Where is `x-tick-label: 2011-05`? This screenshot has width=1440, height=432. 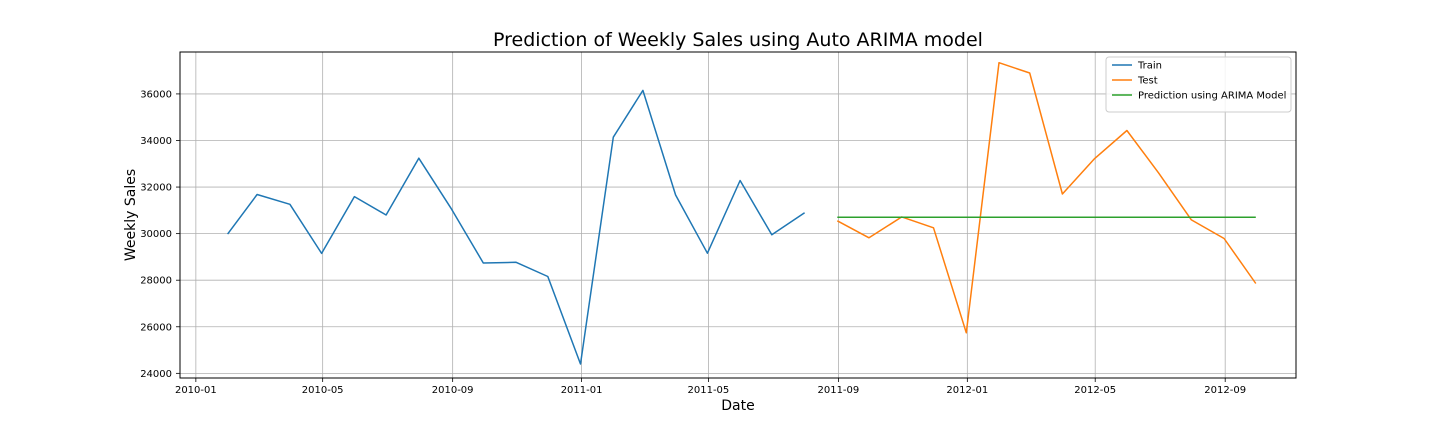
x-tick-label: 2011-05 is located at coordinates (709, 390).